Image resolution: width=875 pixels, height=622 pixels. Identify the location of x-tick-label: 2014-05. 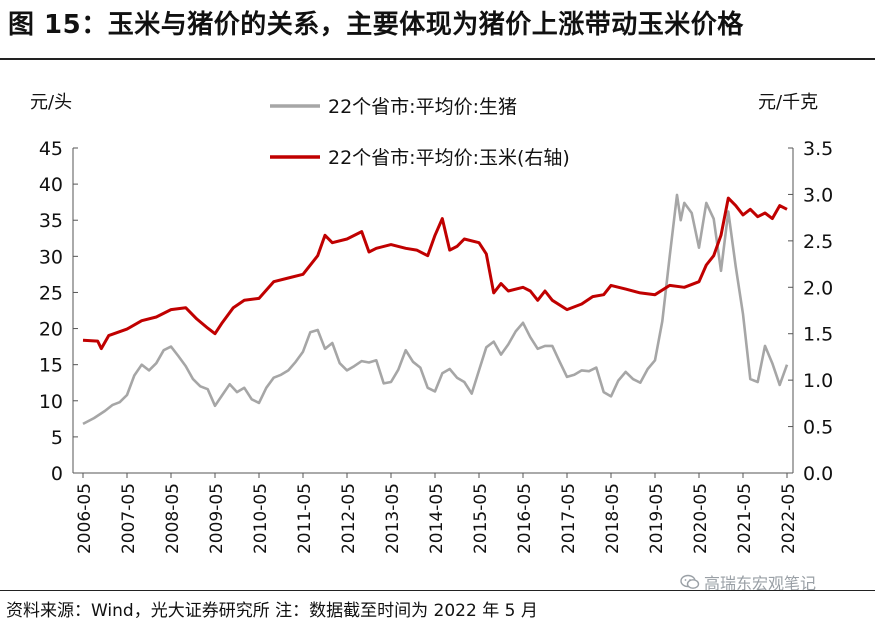
(437, 518).